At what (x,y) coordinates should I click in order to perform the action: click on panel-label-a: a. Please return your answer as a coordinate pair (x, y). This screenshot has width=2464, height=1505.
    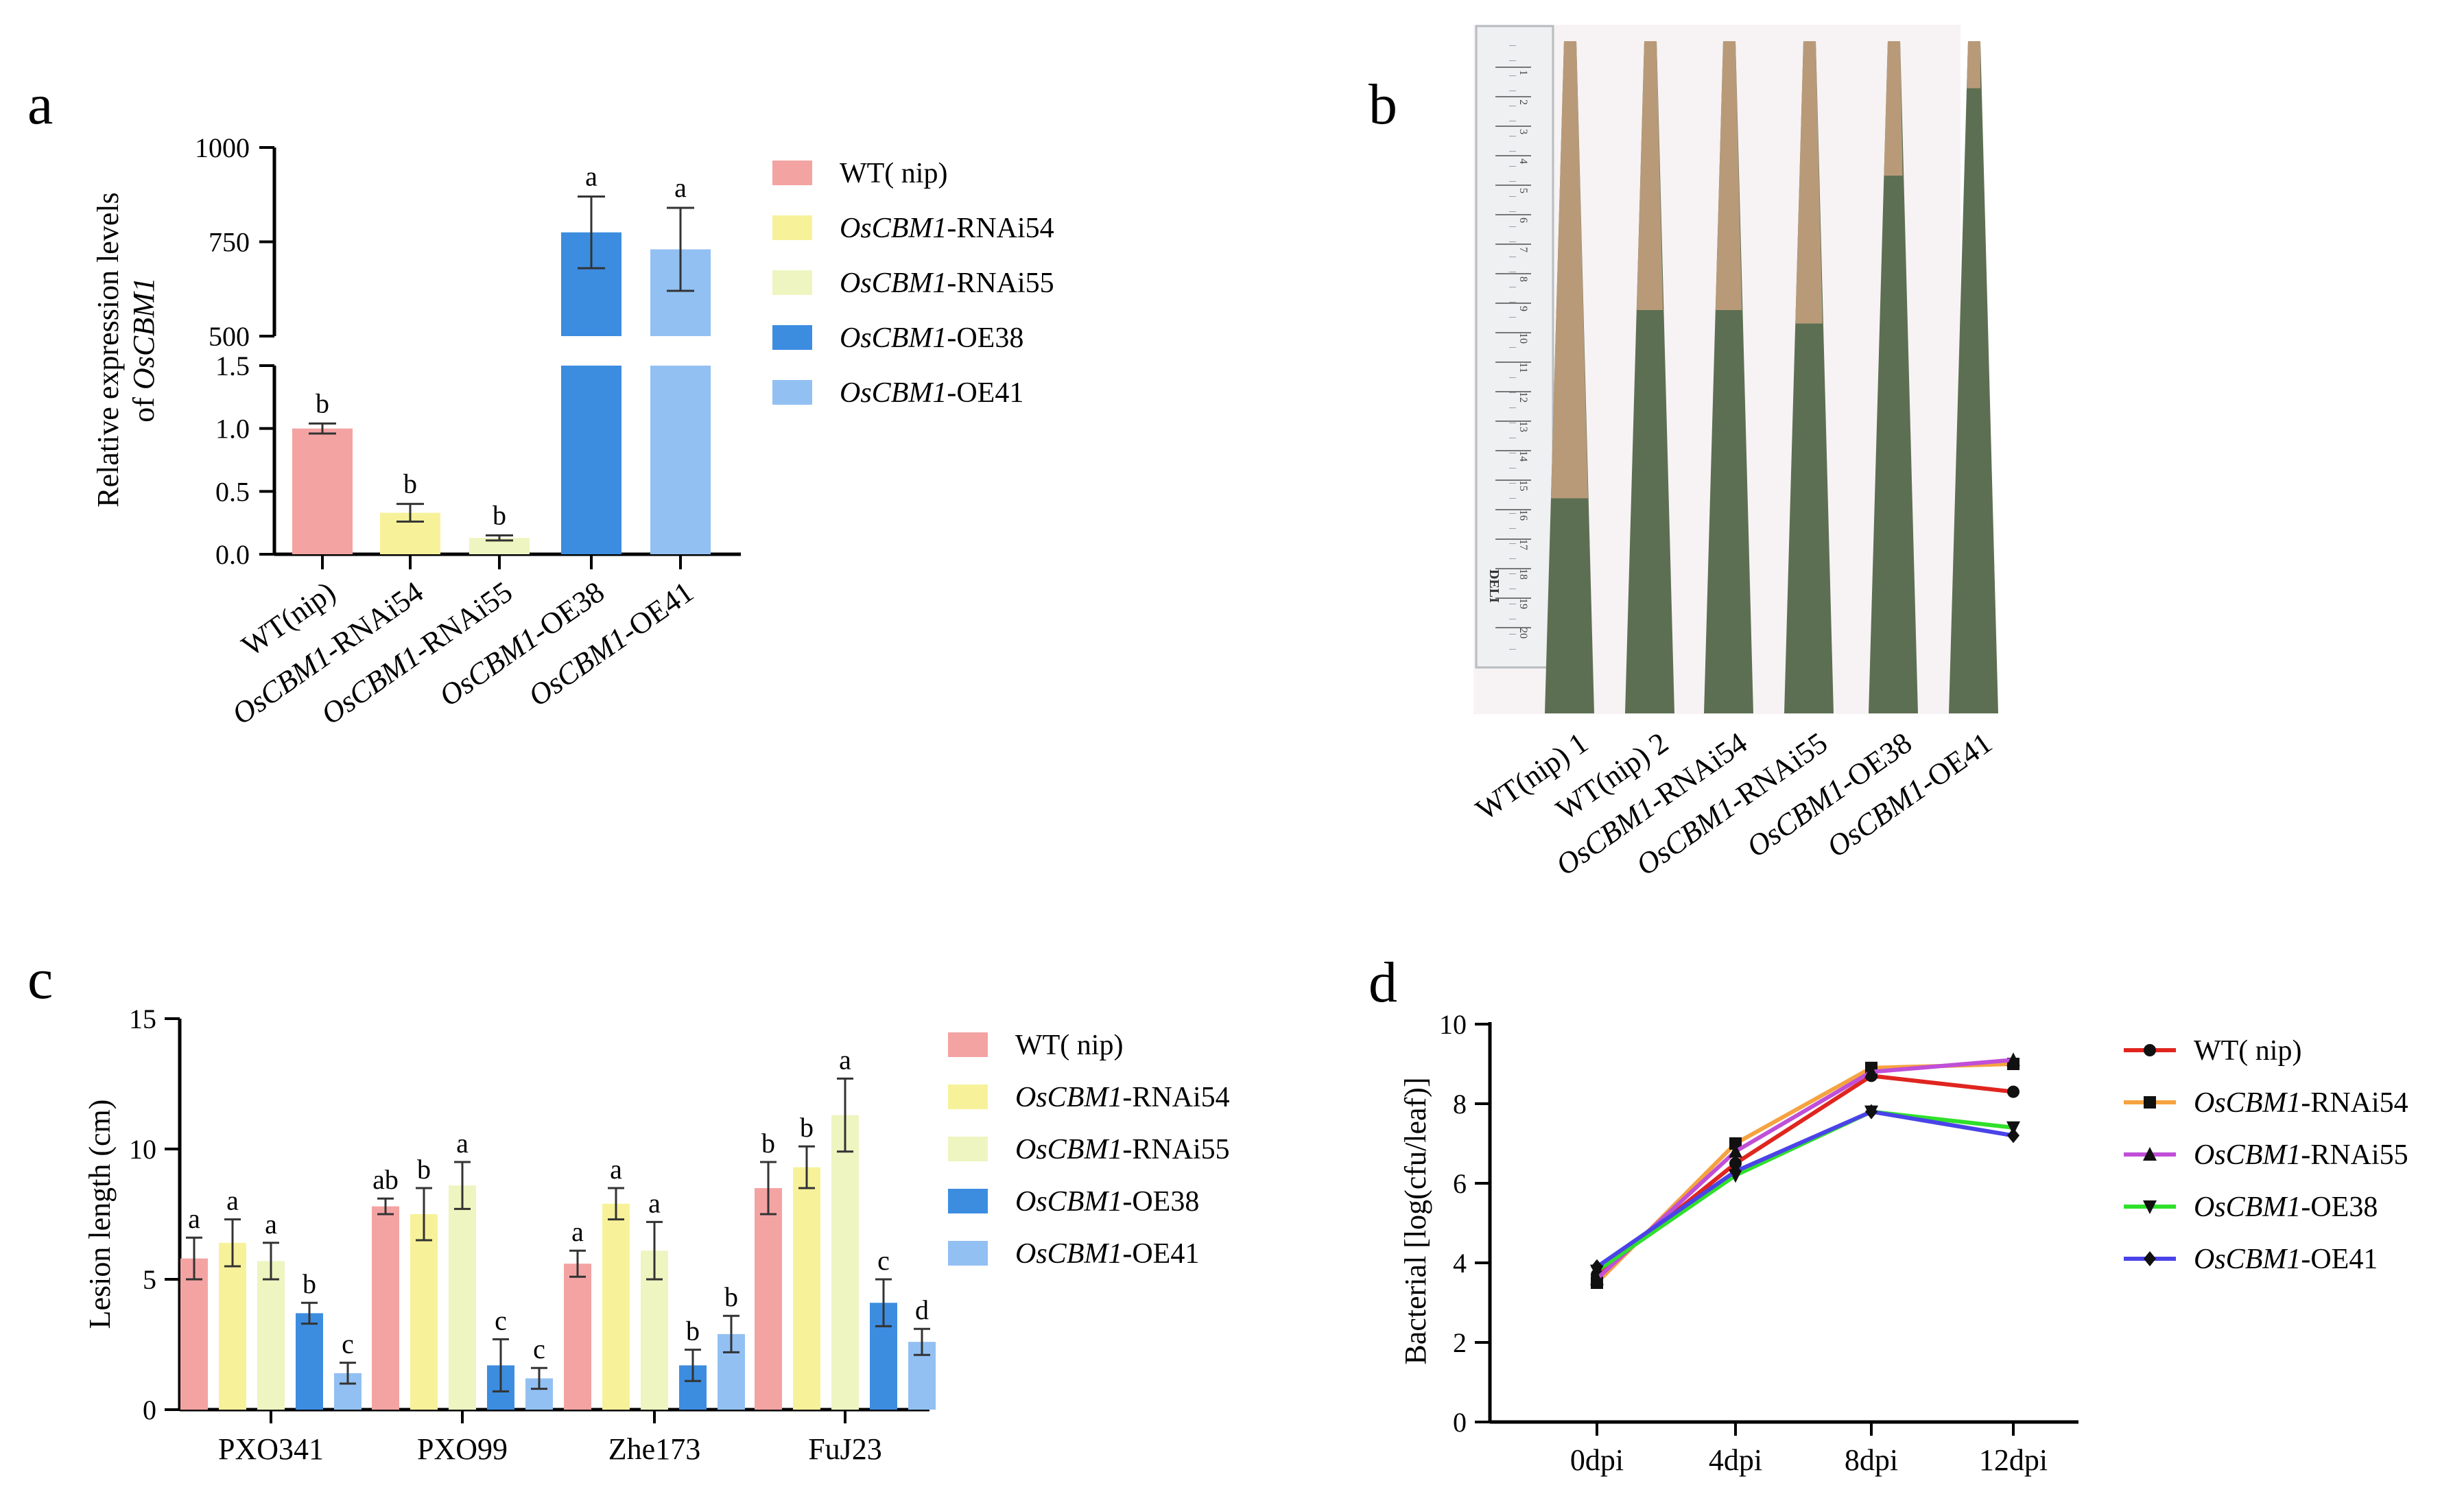
    Looking at the image, I should click on (40, 105).